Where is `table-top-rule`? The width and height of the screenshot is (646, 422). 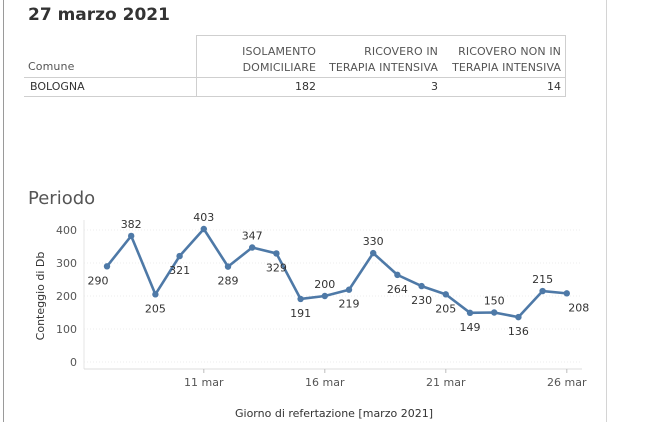
table-top-rule is located at coordinates (381, 35).